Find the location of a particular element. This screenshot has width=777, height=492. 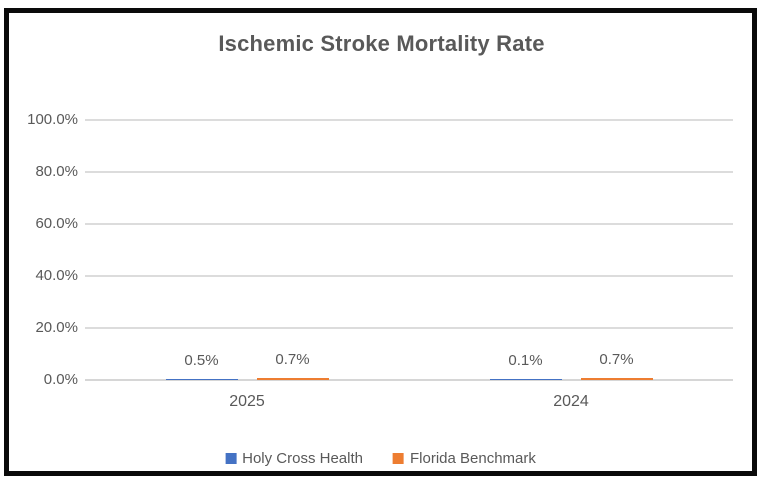

data-label: 0.5% is located at coordinates (201, 360).